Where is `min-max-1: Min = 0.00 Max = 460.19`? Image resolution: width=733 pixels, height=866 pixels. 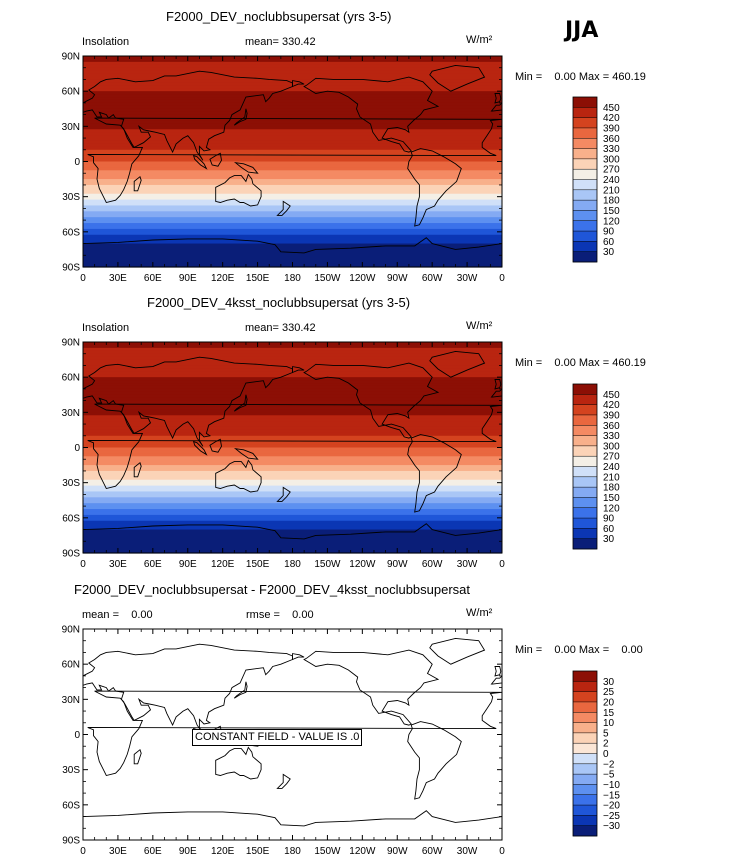
min-max-1: Min = 0.00 Max = 460.19 is located at coordinates (580, 77).